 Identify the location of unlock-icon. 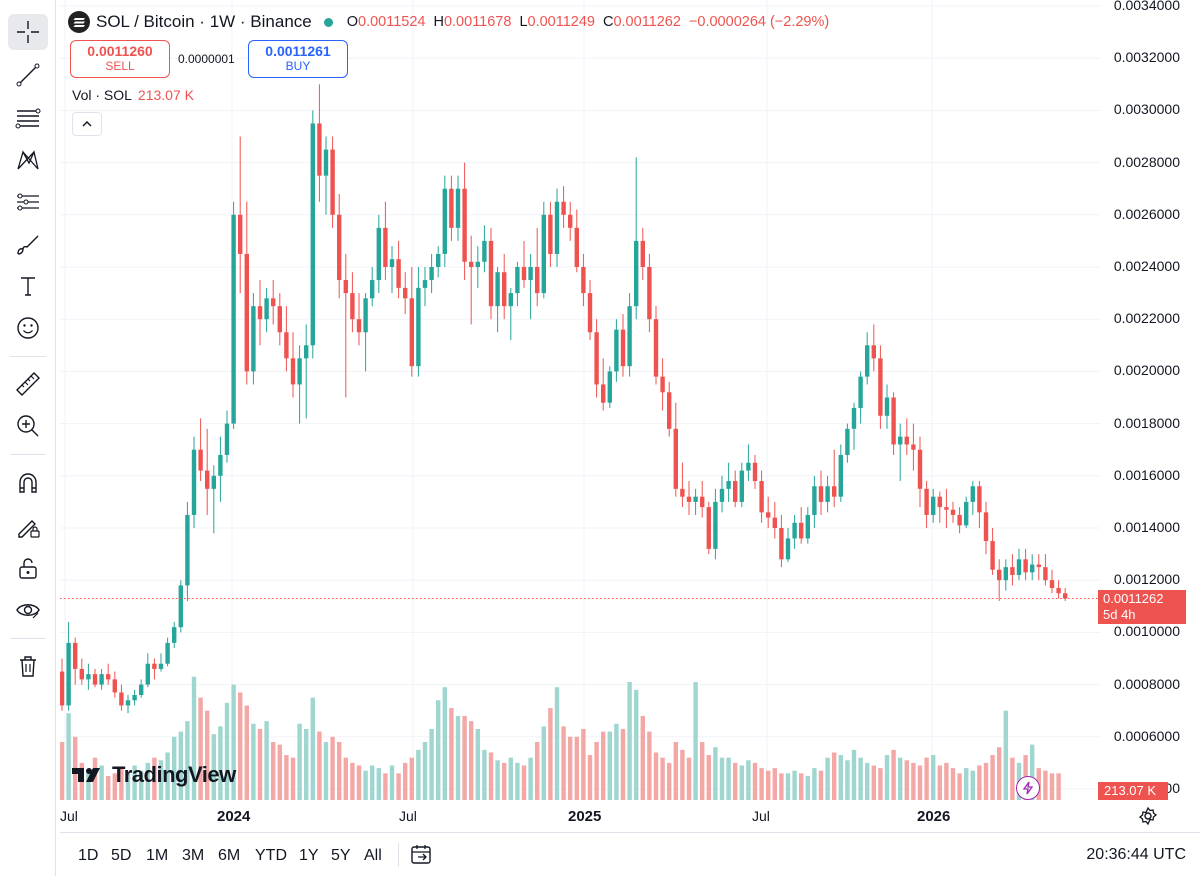
(28, 568).